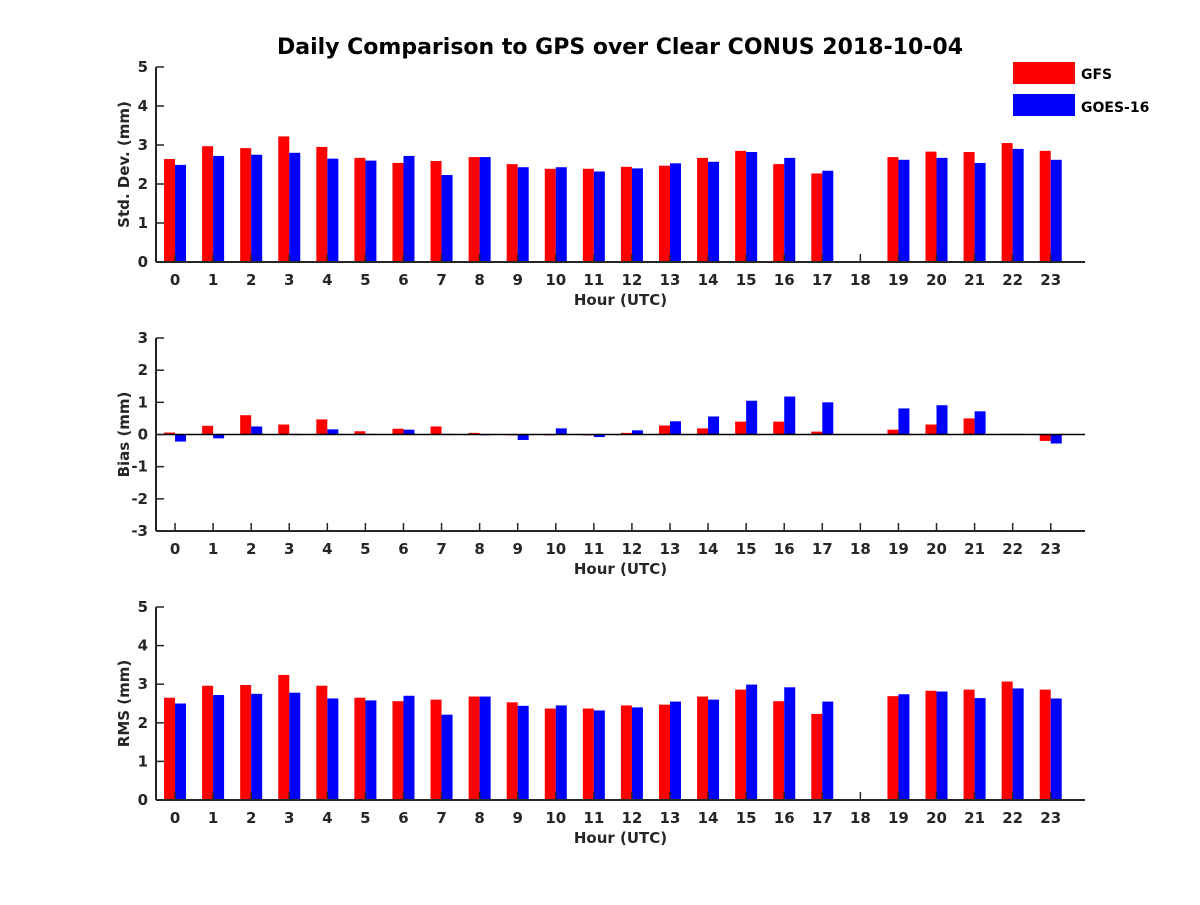  Describe the element at coordinates (485, 209) in the screenshot. I see `bar-stddev-goes16-h8` at that location.